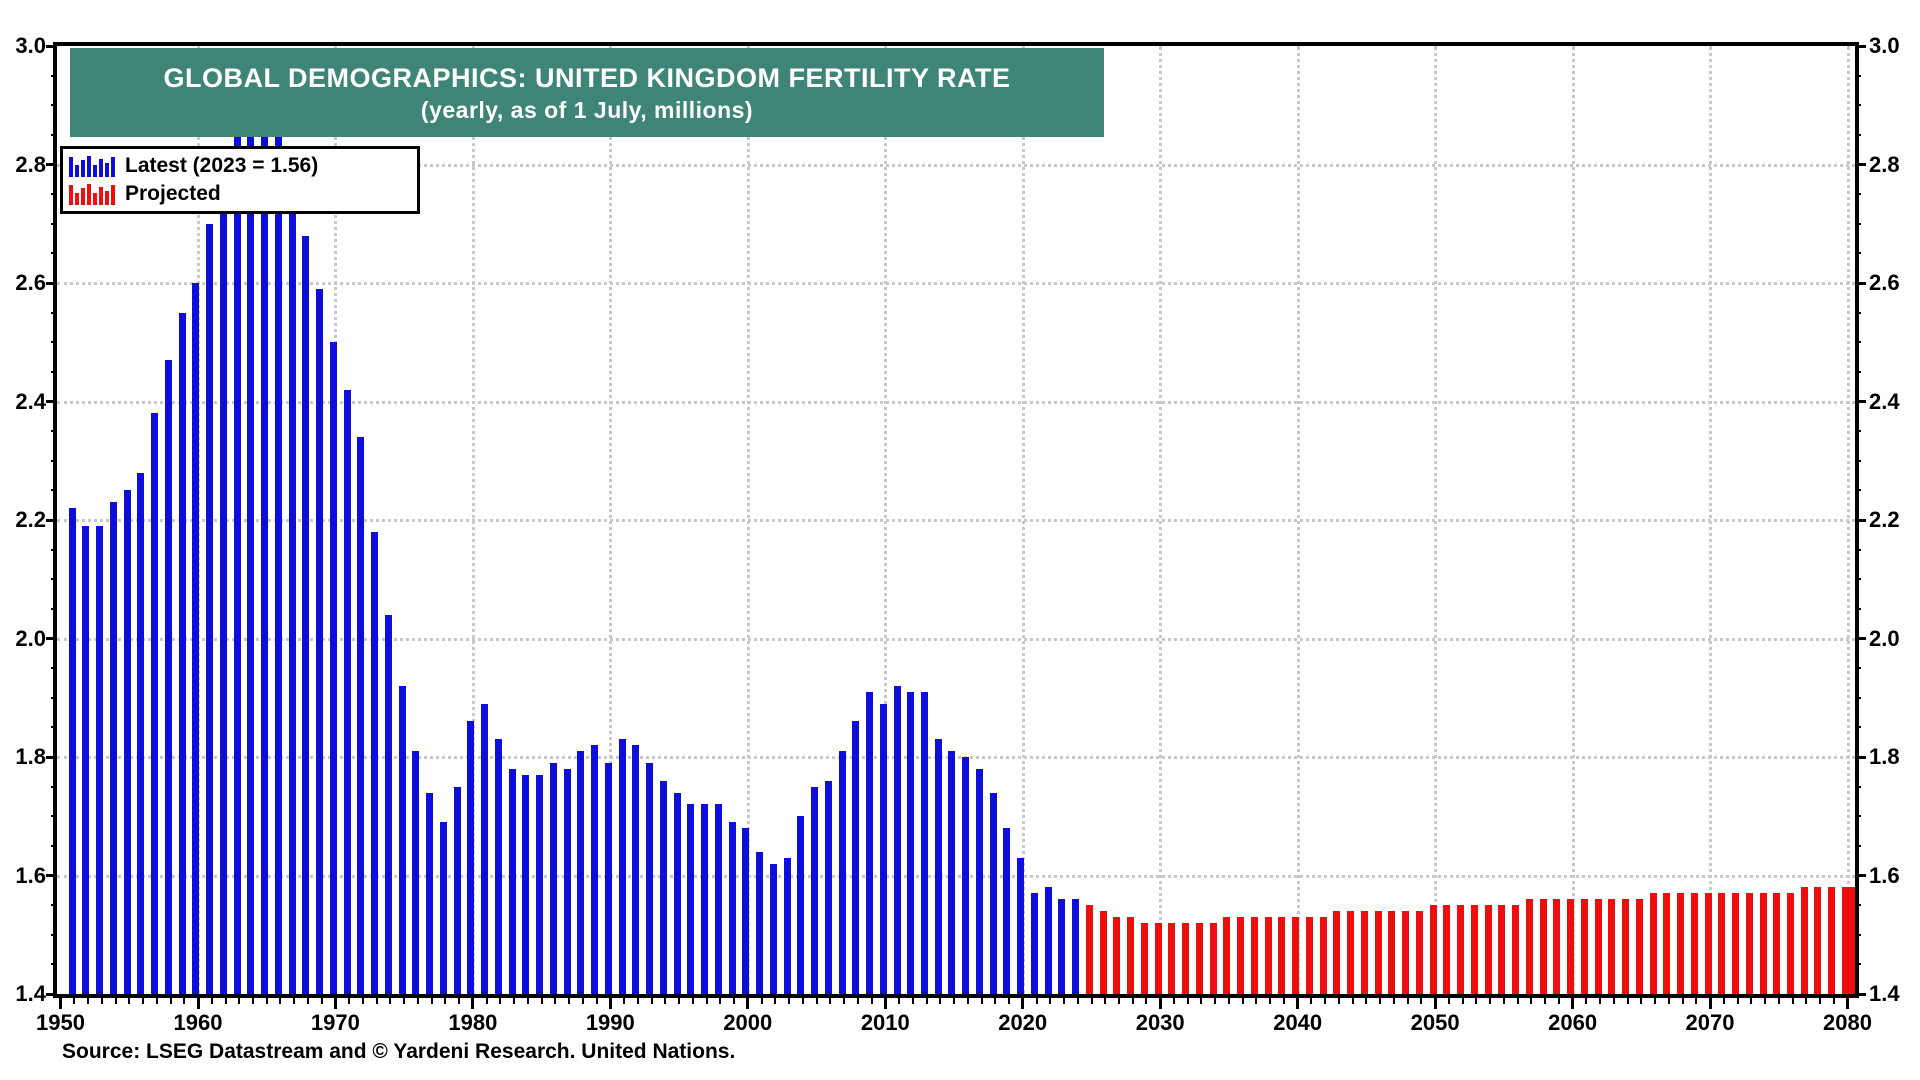  Describe the element at coordinates (1160, 1022) in the screenshot. I see `x-axis-label-2030: 2030` at that location.